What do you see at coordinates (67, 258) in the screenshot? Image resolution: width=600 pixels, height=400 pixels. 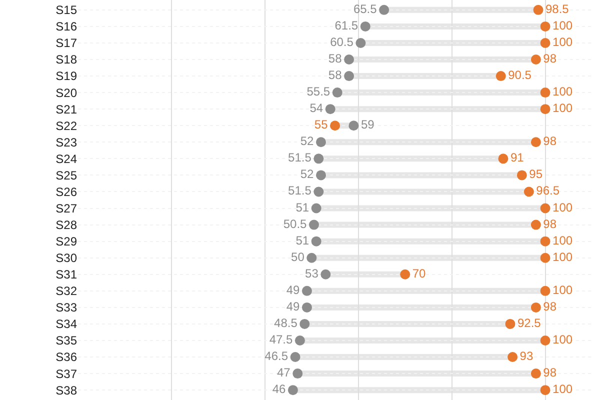 I see `y-tick-label: S30` at bounding box center [67, 258].